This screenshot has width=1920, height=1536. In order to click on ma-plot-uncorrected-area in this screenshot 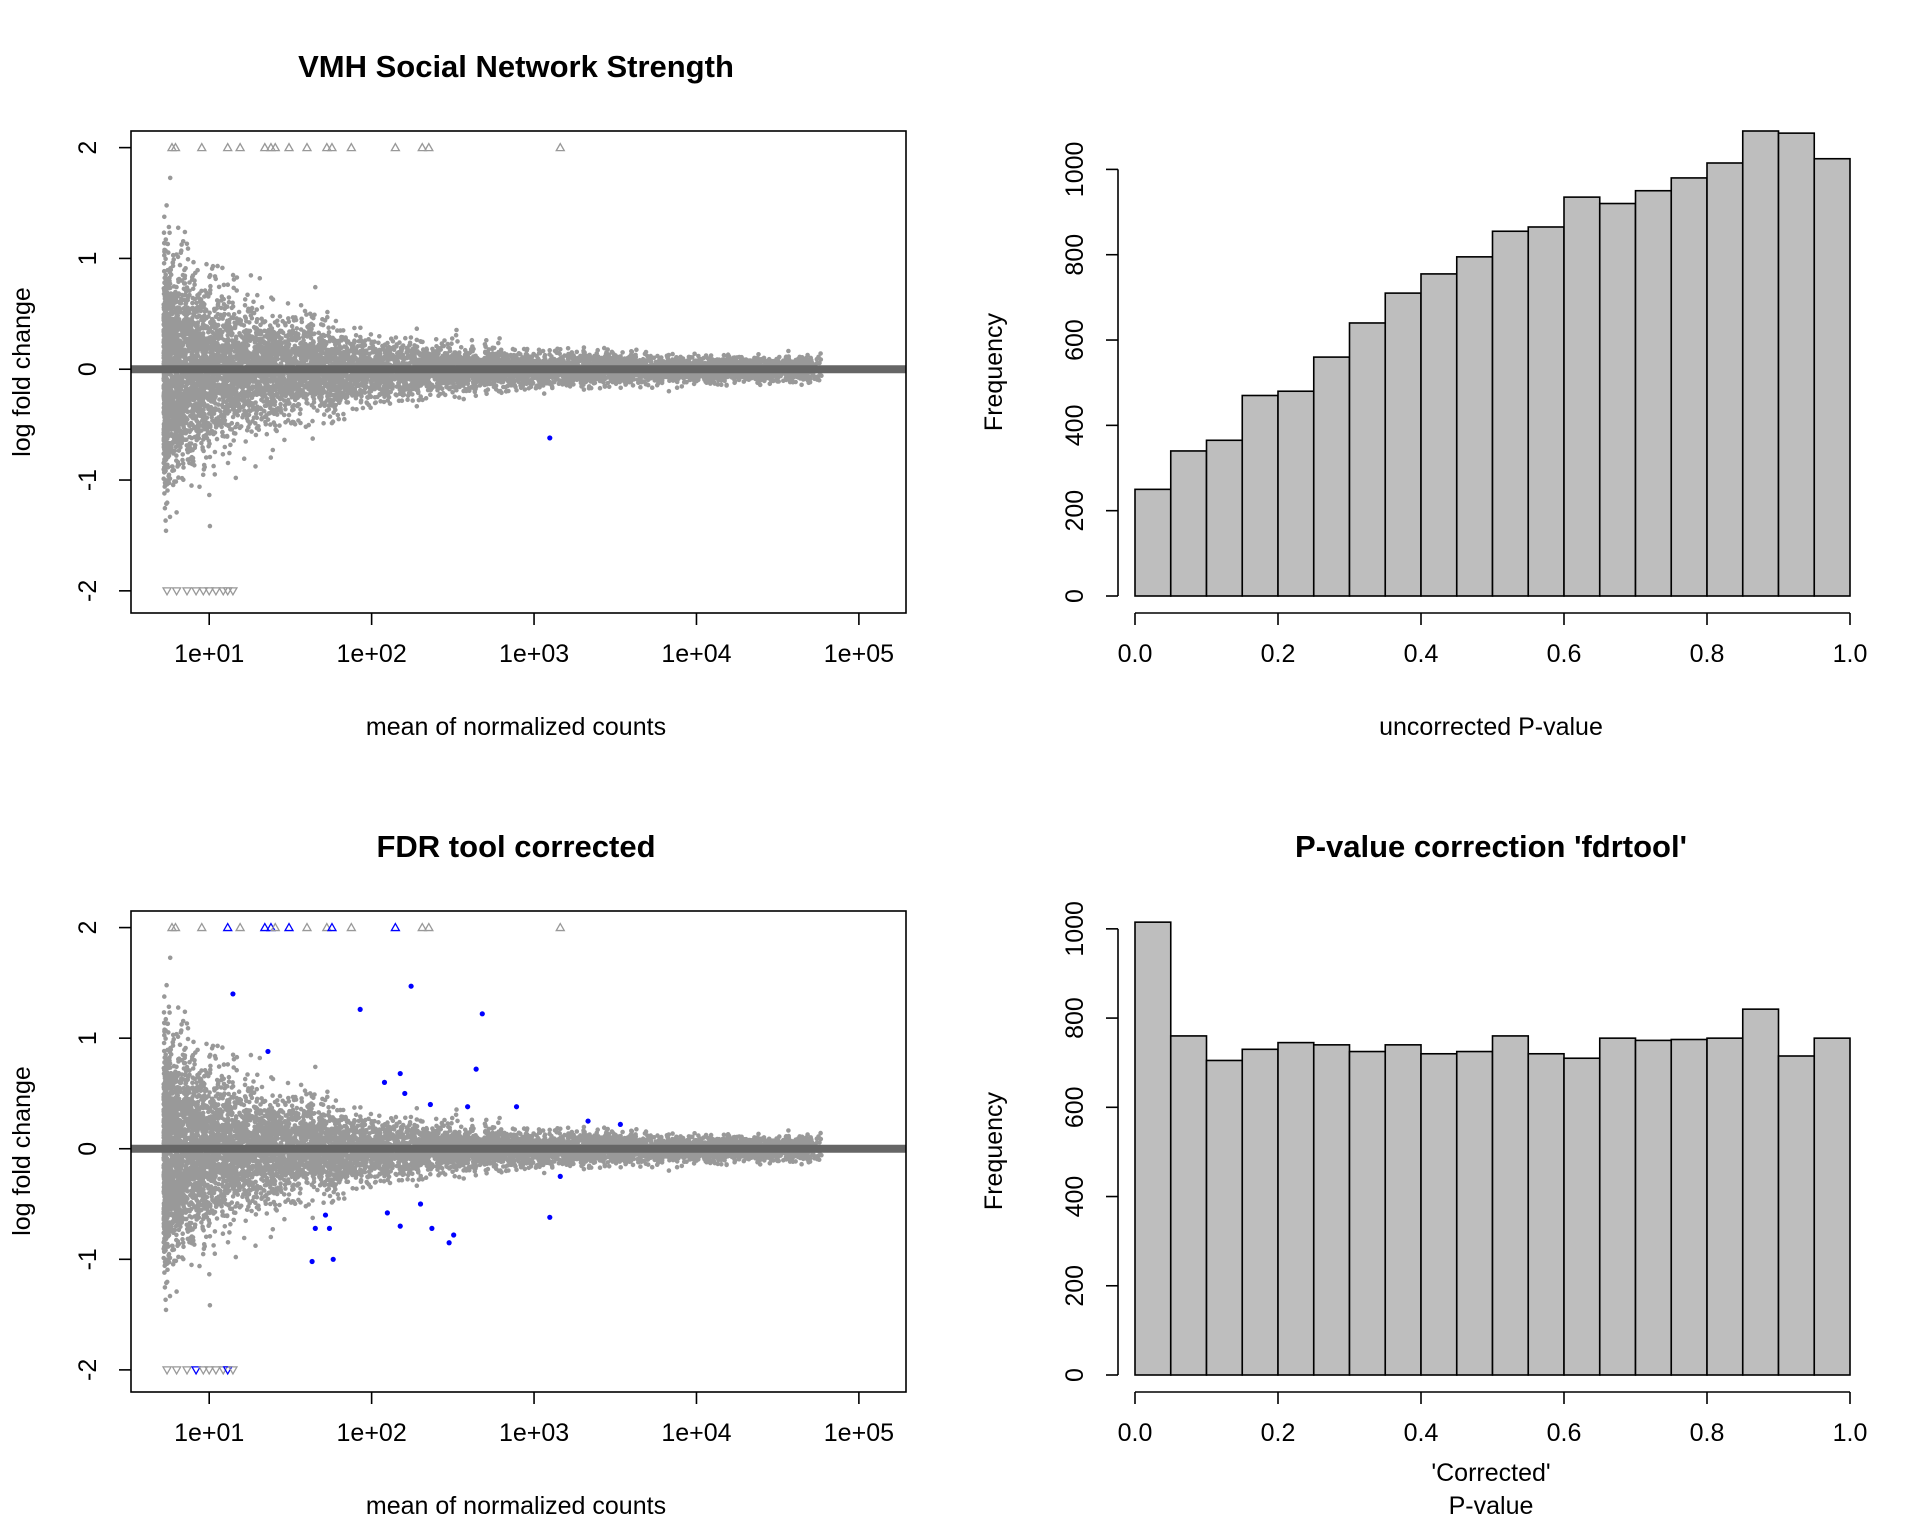, I will do `click(518, 369)`.